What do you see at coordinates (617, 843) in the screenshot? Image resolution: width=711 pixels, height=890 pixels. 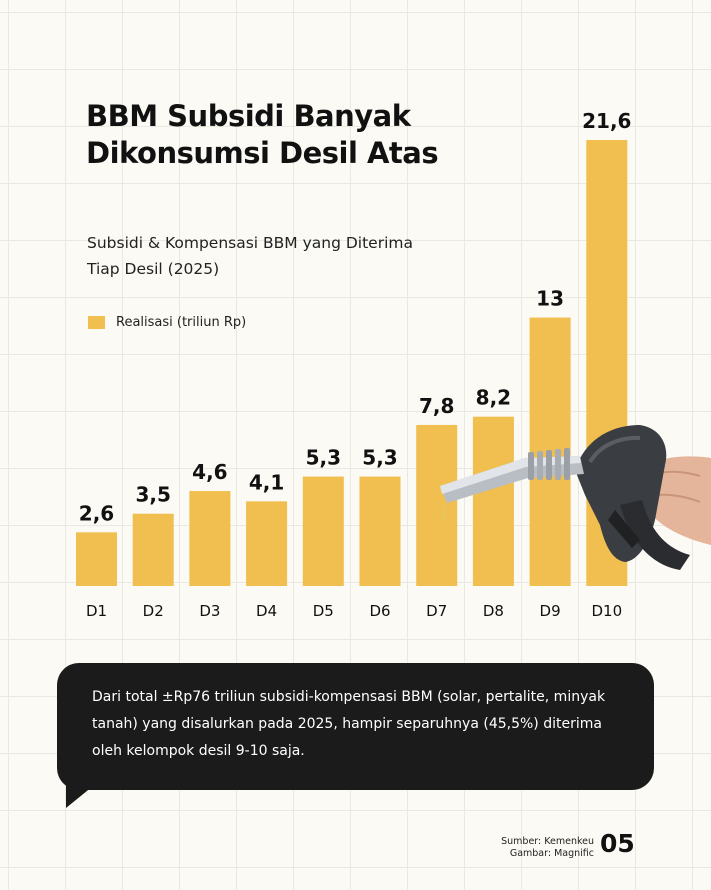 I see `page-number: 05` at bounding box center [617, 843].